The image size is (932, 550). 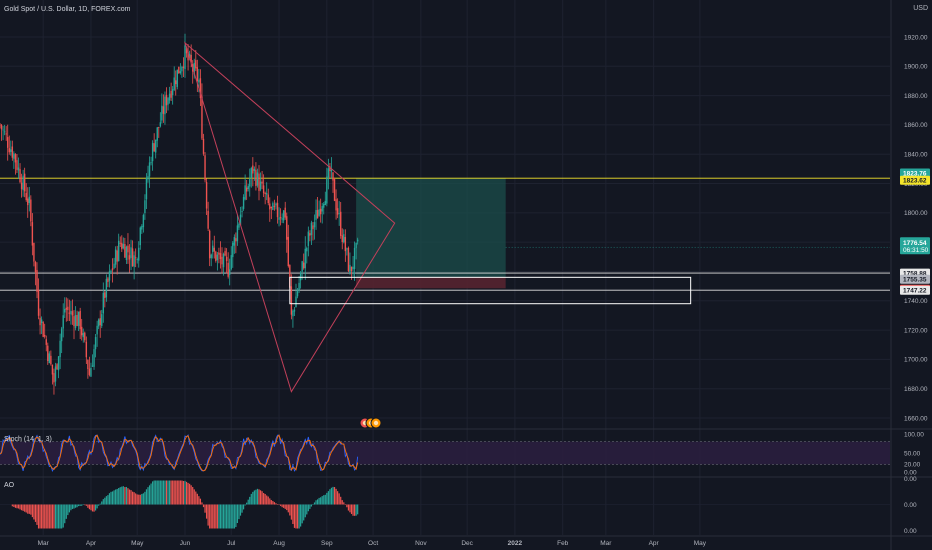 What do you see at coordinates (920, 8) in the screenshot?
I see `currency-label: USD` at bounding box center [920, 8].